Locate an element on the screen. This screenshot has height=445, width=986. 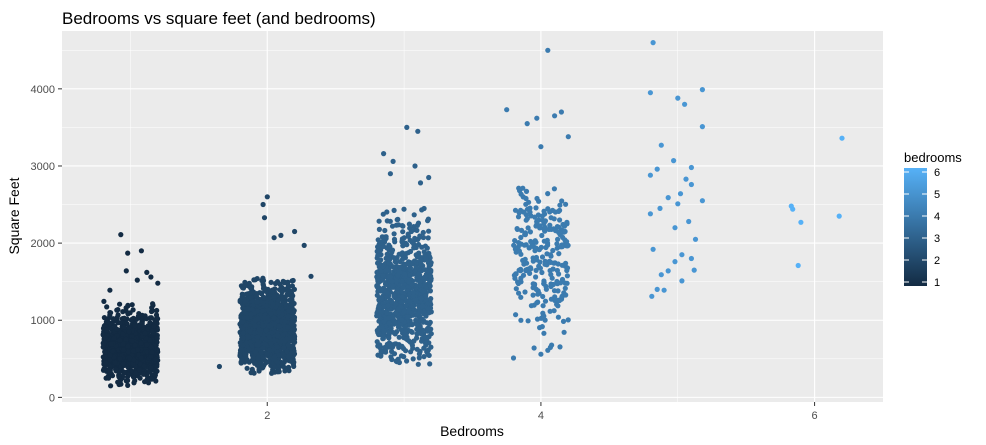
legend-title: bedrooms is located at coordinates (933, 157).